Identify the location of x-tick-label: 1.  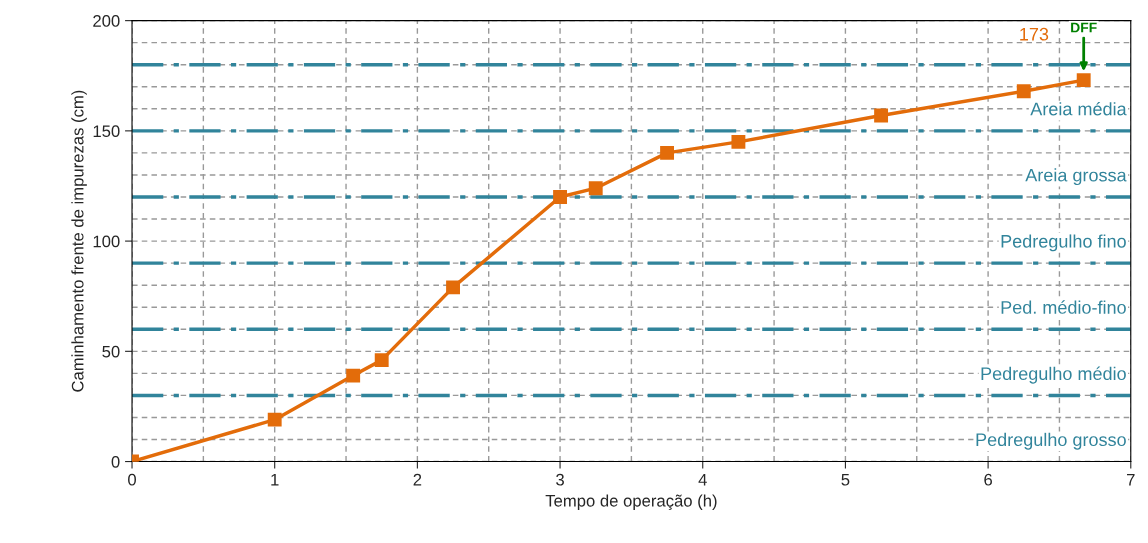
(275, 479).